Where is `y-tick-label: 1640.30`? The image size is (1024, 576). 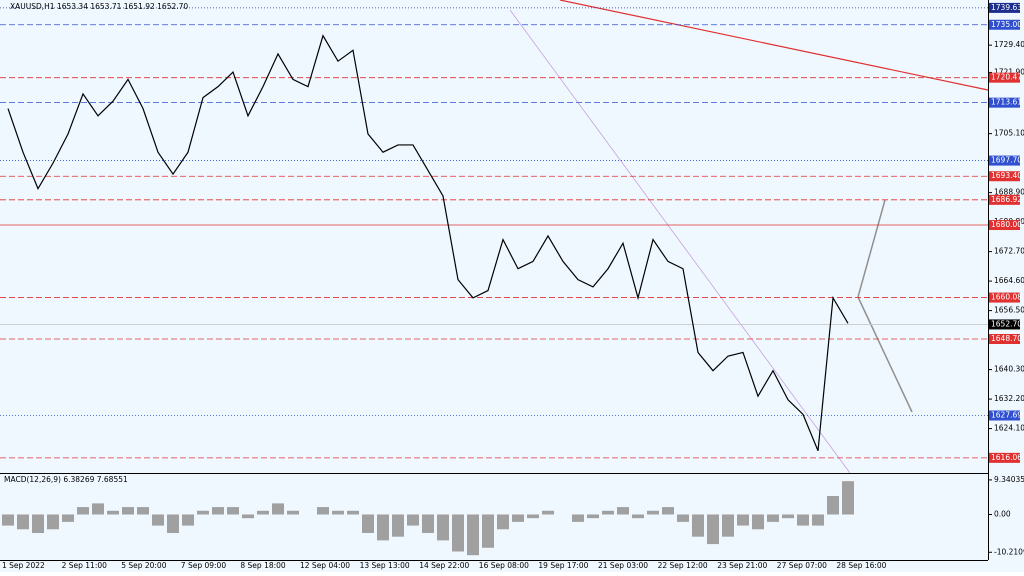
y-tick-label: 1640.30 is located at coordinates (1009, 369).